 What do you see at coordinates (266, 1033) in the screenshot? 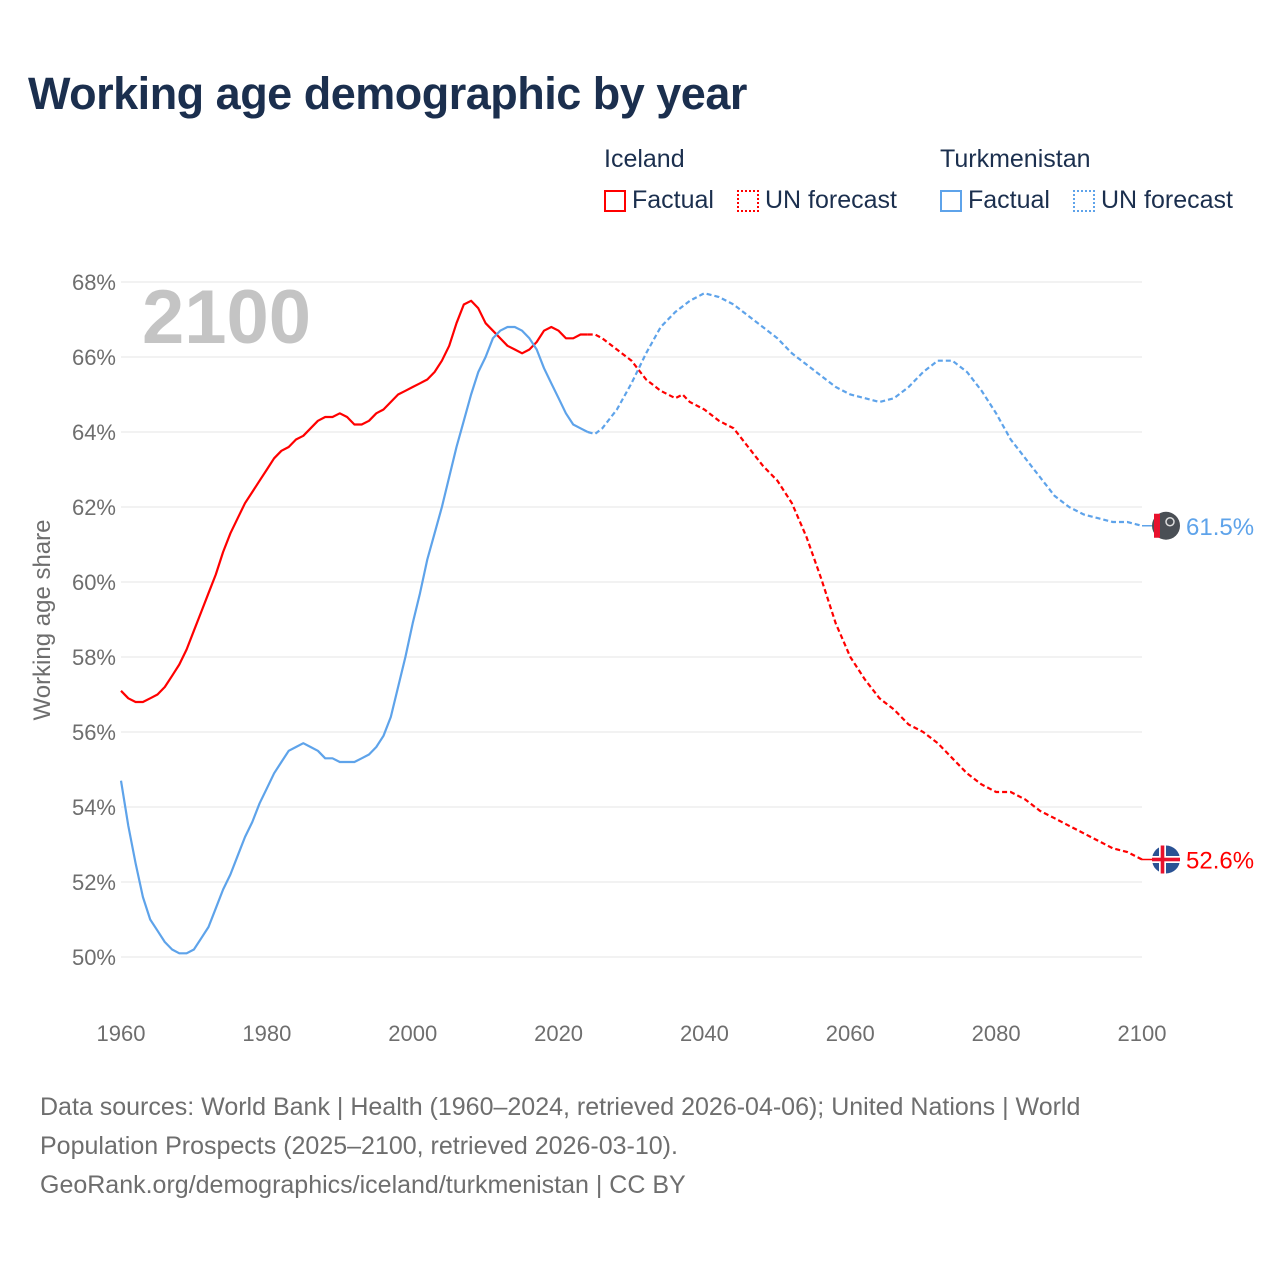
I see `x-tick-label: 1980` at bounding box center [266, 1033].